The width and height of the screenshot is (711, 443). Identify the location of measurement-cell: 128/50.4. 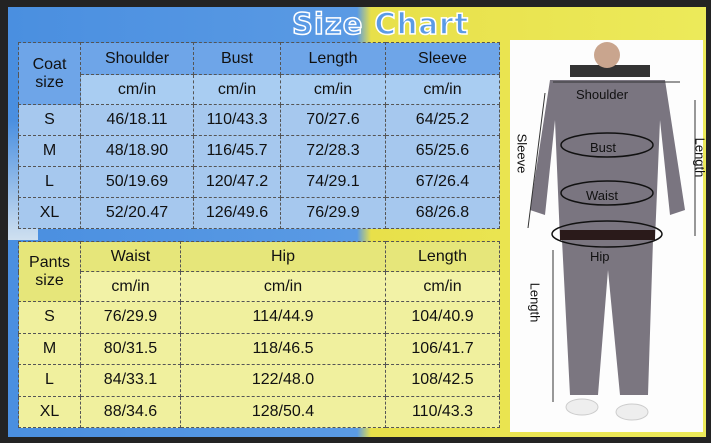
(283, 411).